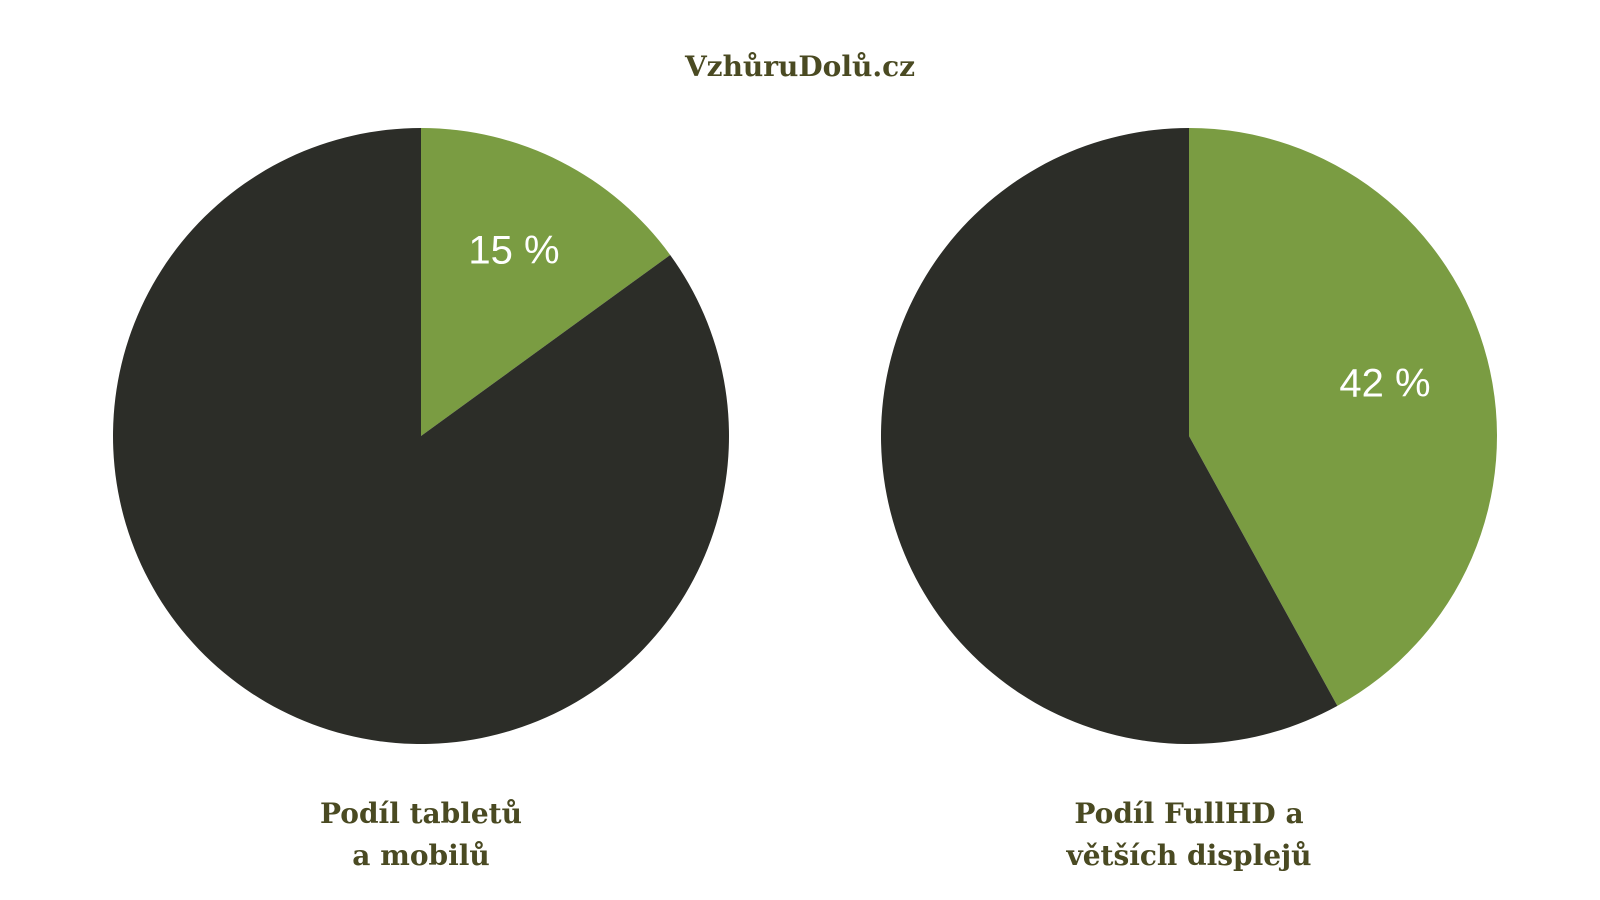 The width and height of the screenshot is (1600, 900). Describe the element at coordinates (513, 251) in the screenshot. I see `pie-slice-label-0: 15 %` at that location.